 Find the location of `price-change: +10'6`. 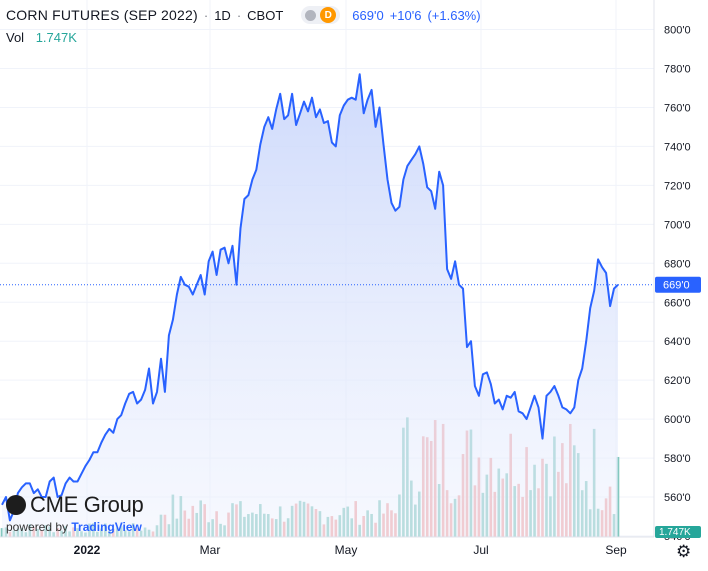

price-change: +10'6 is located at coordinates (405, 15).